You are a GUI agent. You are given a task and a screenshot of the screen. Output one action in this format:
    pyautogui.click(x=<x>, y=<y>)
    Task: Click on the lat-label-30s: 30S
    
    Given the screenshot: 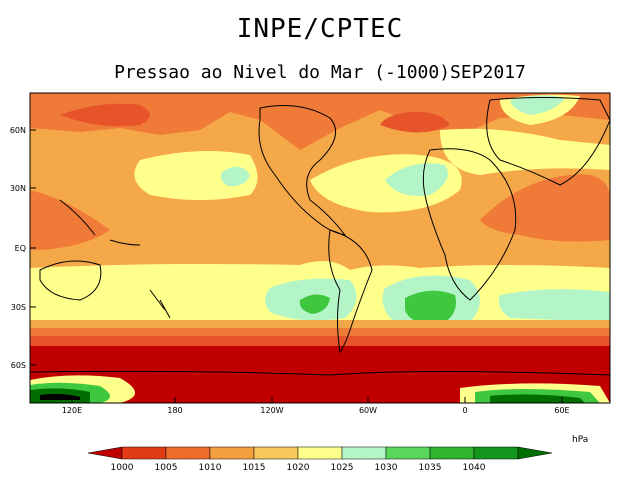 What is the action you would take?
    pyautogui.click(x=18, y=307)
    